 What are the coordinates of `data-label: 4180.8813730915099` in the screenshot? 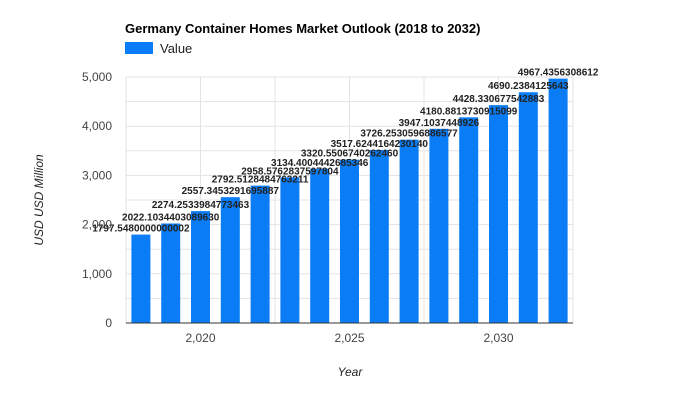 It's located at (469, 111).